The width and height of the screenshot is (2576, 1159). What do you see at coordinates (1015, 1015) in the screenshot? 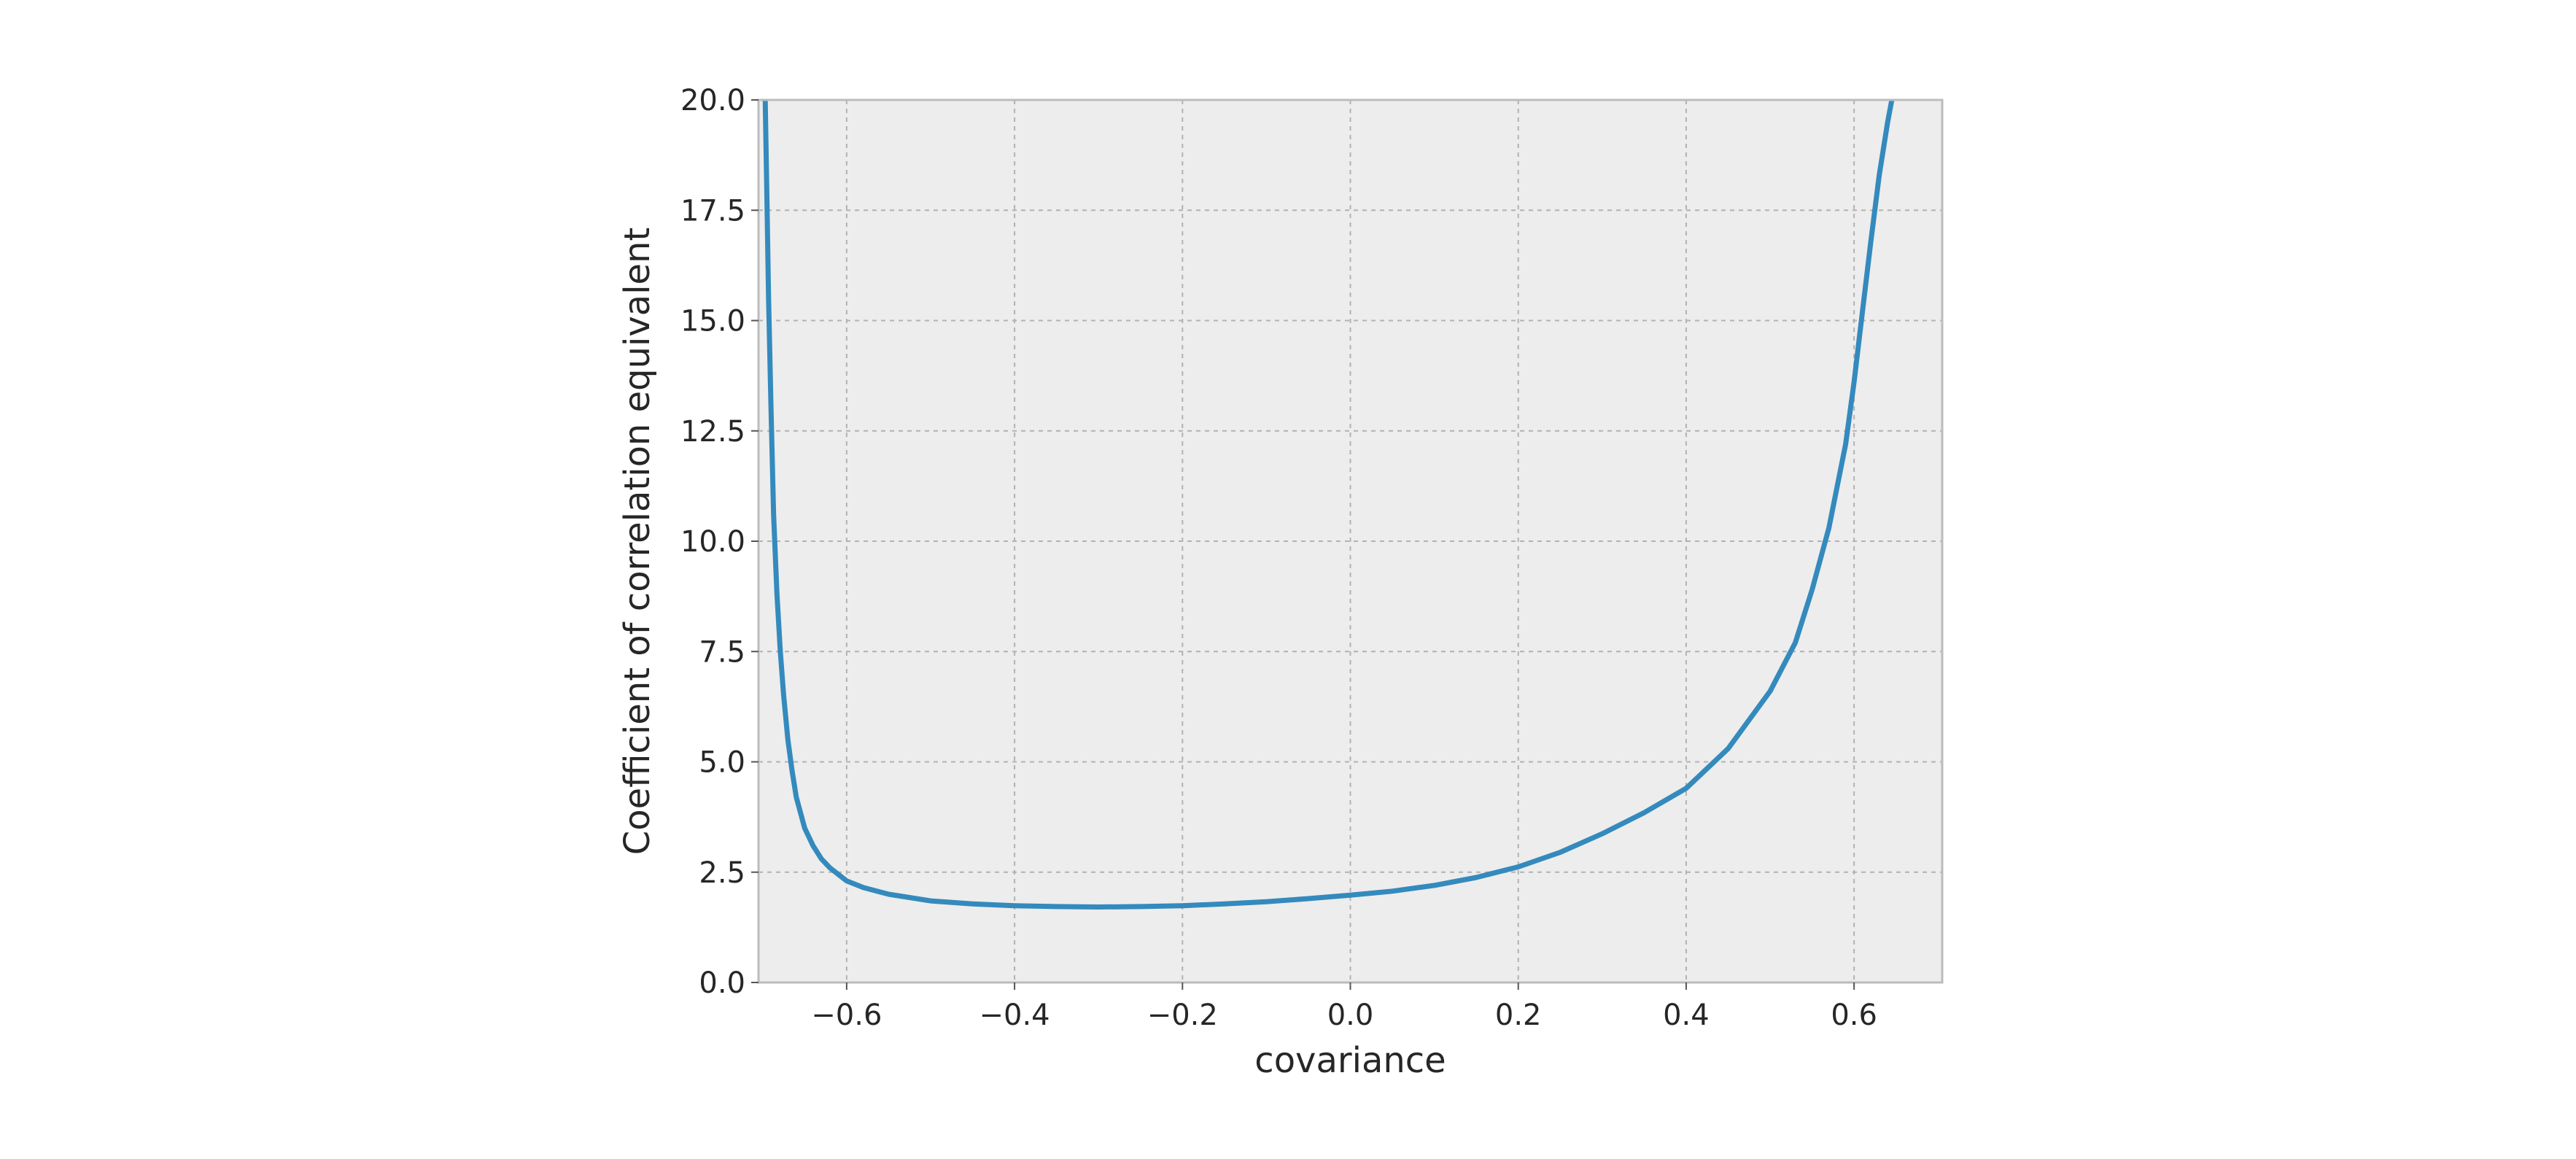
I see `x-tick-label: −0.4` at bounding box center [1015, 1015].